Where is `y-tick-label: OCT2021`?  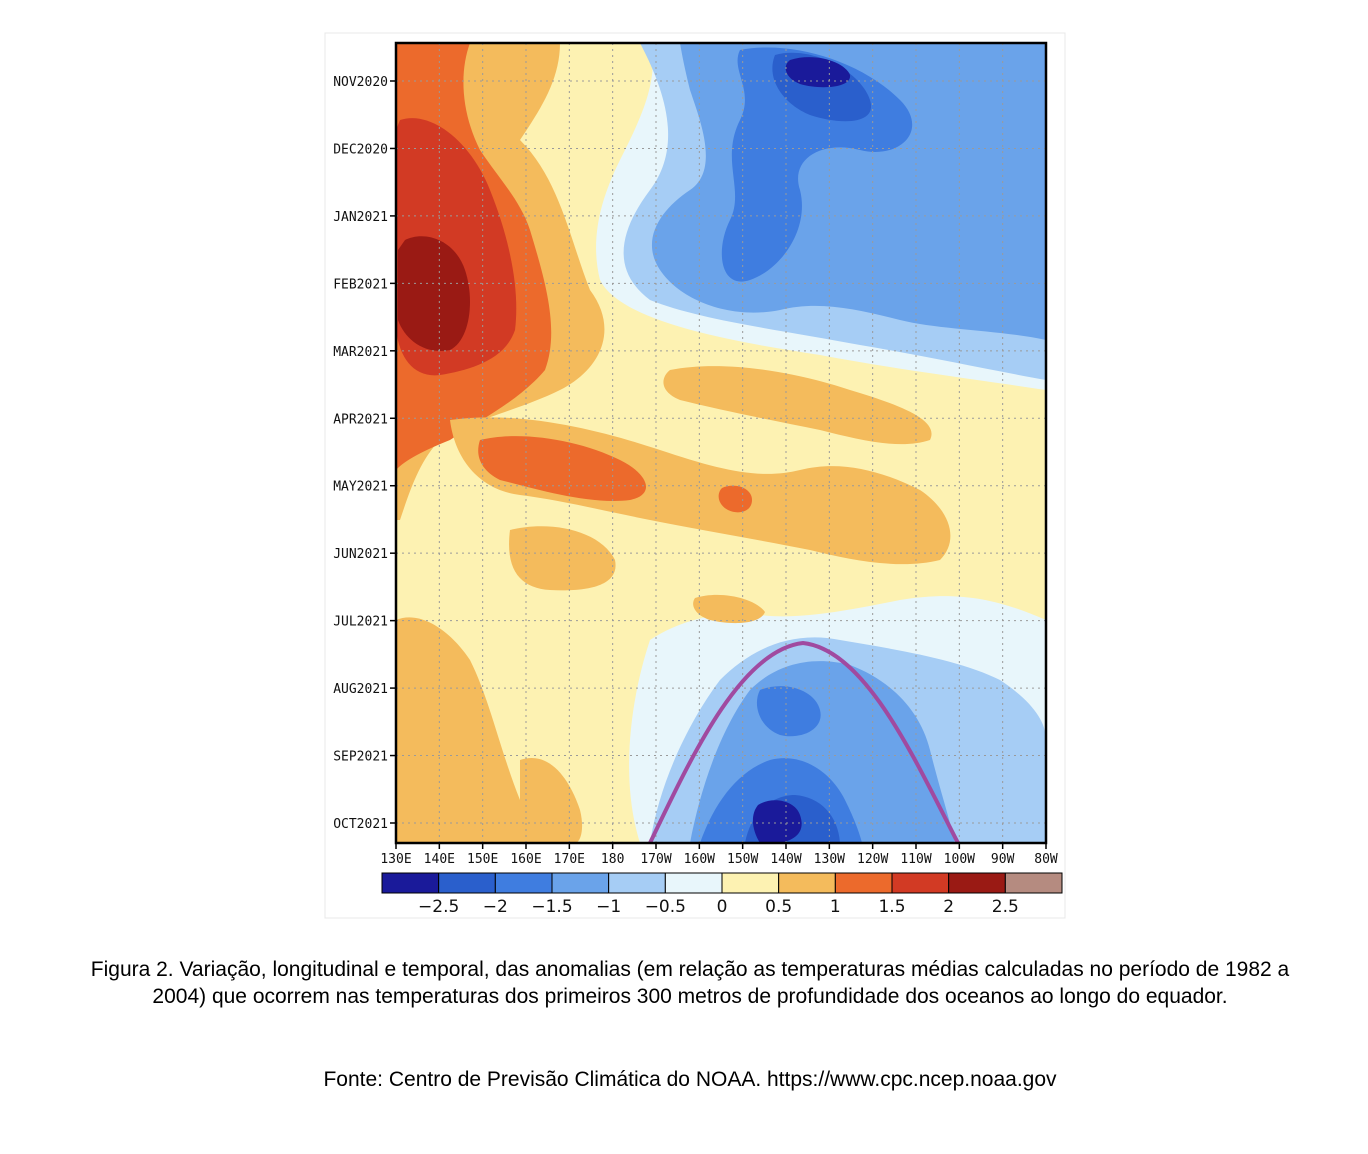 y-tick-label: OCT2021 is located at coordinates (360, 824).